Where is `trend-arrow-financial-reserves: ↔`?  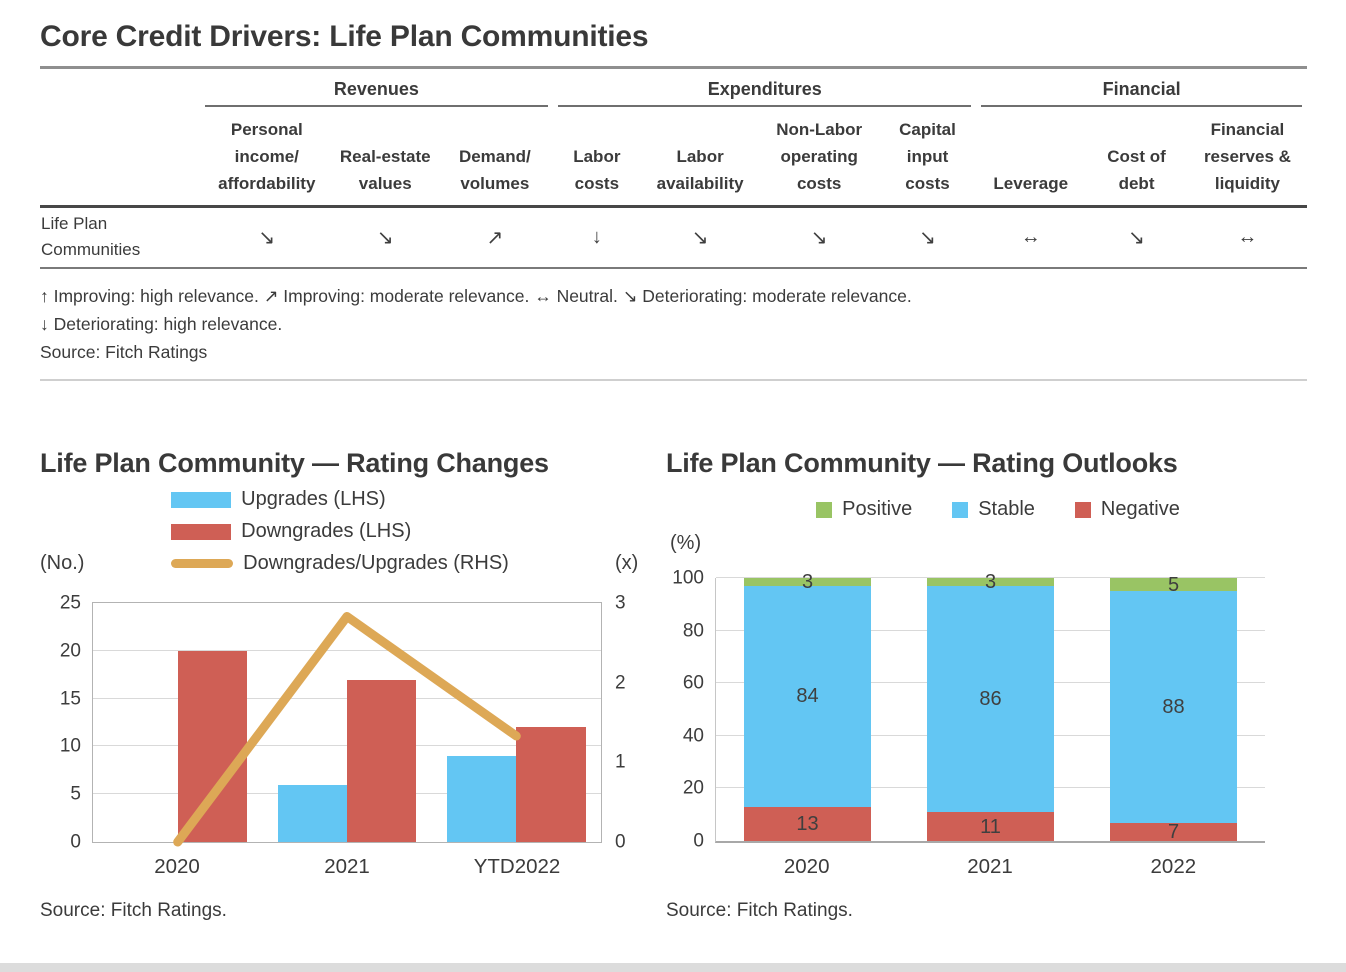
trend-arrow-financial-reserves: ↔ is located at coordinates (1247, 238).